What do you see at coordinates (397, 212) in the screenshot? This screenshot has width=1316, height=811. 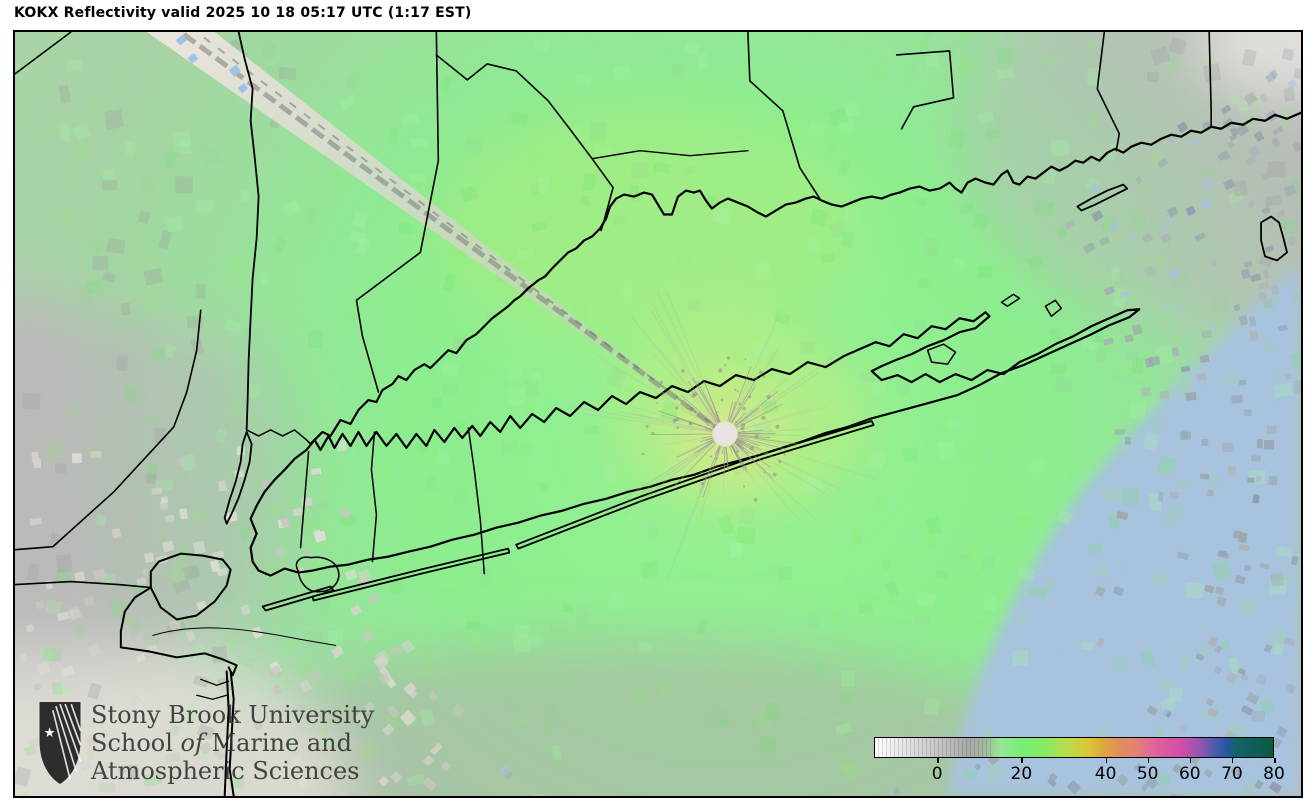 I see `ny-ct-border` at bounding box center [397, 212].